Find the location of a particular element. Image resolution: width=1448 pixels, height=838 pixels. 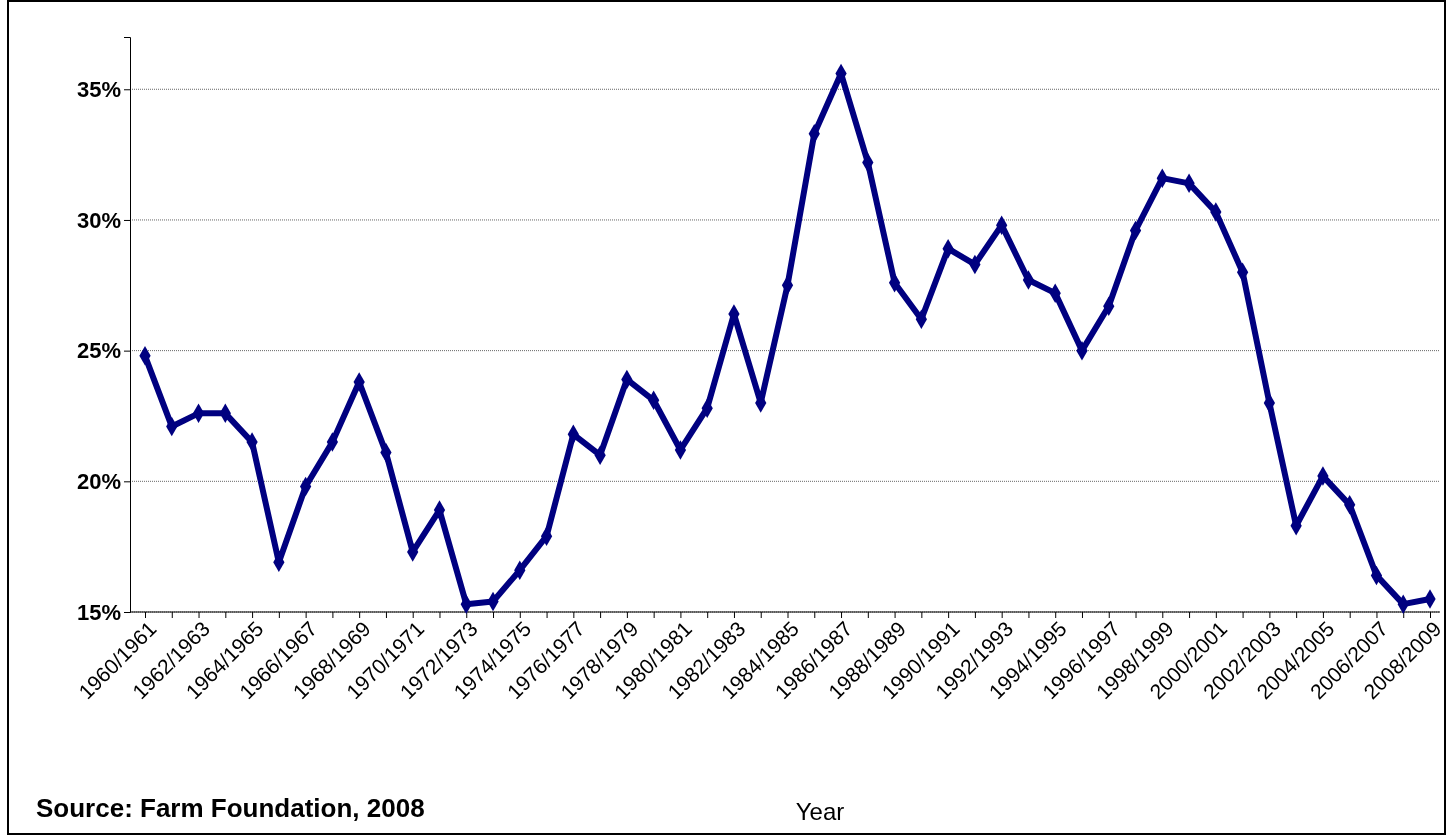

source-note: Source: Farm Foundation, 2008 is located at coordinates (230, 808).